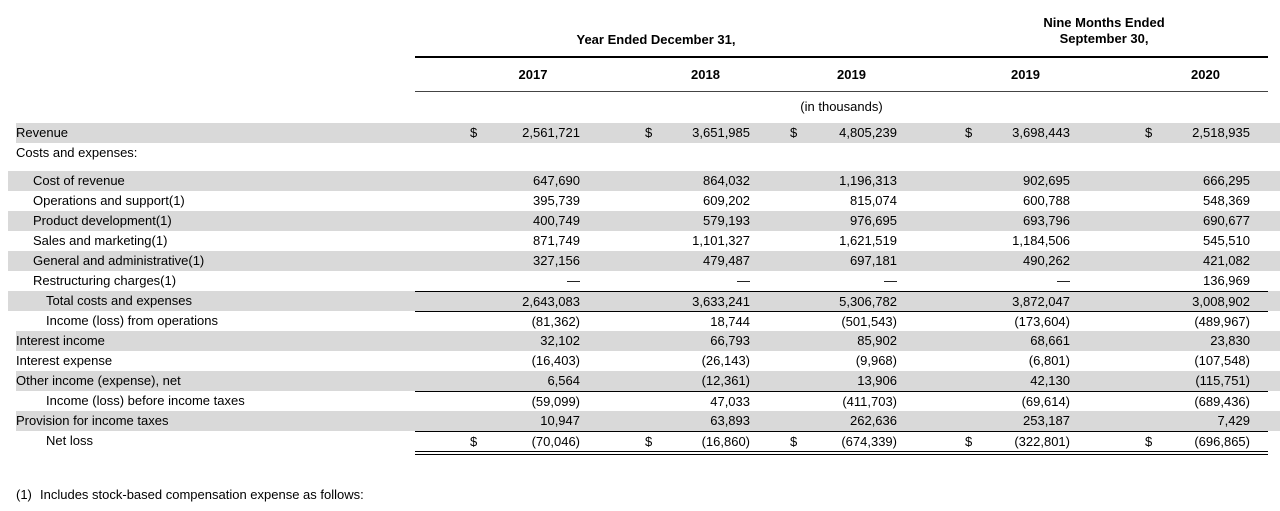 The height and width of the screenshot is (511, 1280). I want to click on row-values: (59,099) 47,033 (411,703) (69,614) (689,436), so click(841, 401).